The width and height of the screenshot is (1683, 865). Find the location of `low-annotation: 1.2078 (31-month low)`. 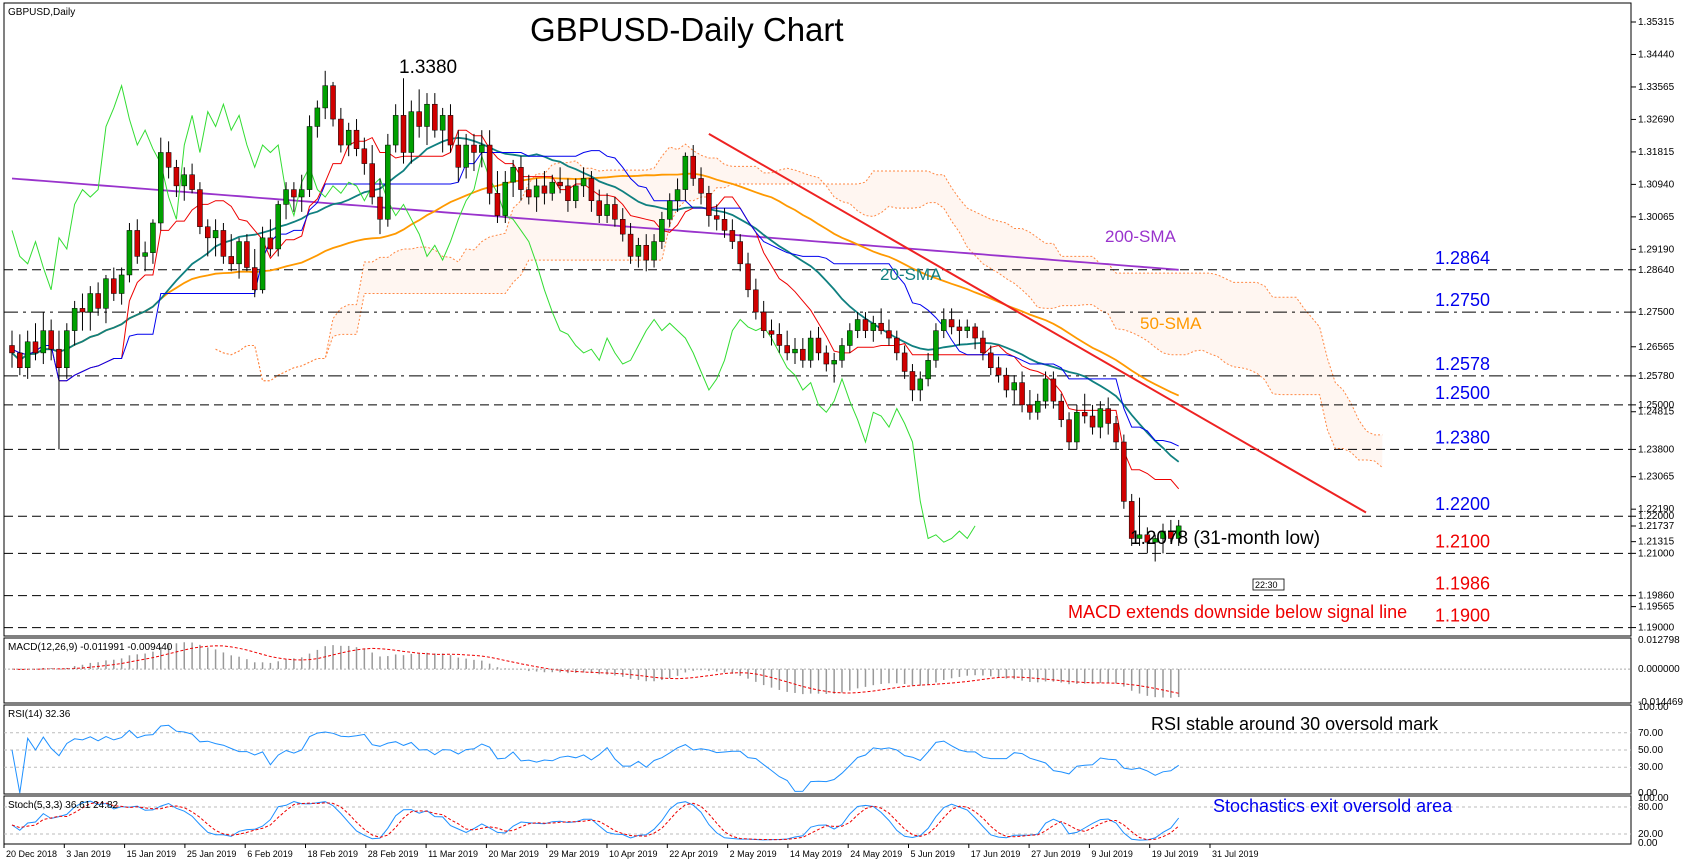

low-annotation: 1.2078 (31-month low) is located at coordinates (1225, 538).